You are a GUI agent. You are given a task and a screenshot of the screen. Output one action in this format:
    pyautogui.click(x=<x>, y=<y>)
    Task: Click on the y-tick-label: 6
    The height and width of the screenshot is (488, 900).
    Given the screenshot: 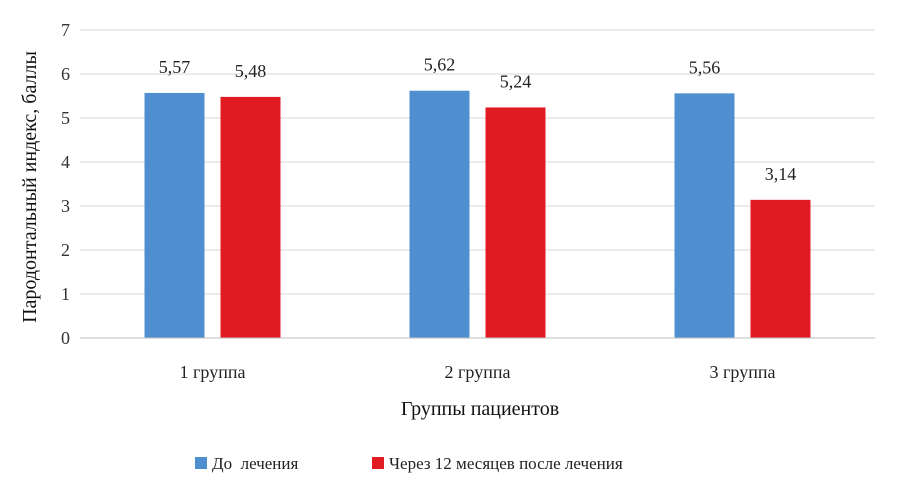 What is the action you would take?
    pyautogui.click(x=65, y=74)
    